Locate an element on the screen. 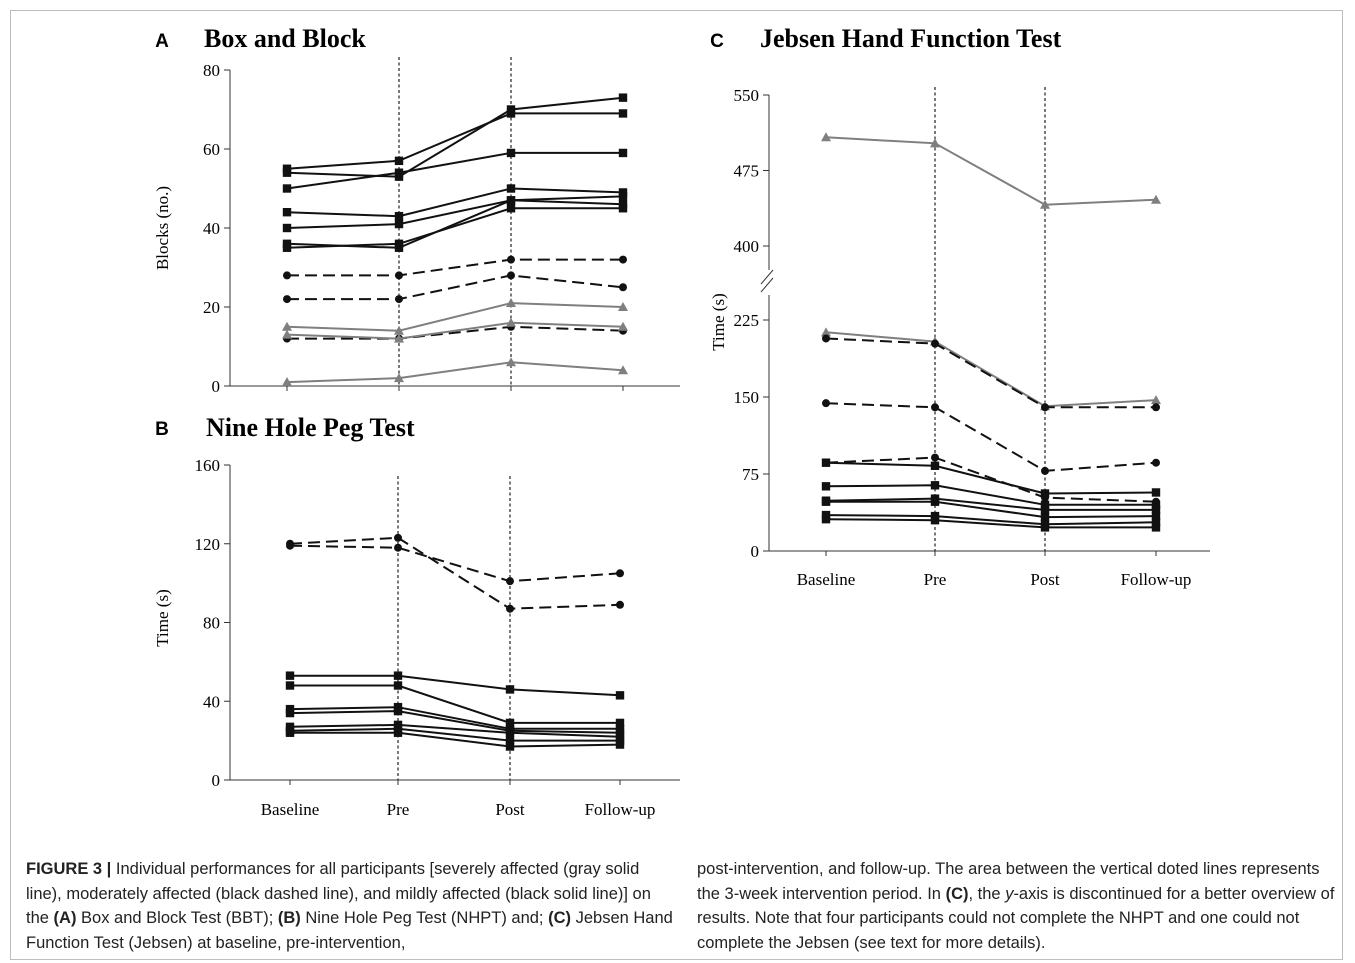 This screenshot has height=963, width=1355. x-tick-label: Follow-up is located at coordinates (1156, 579).